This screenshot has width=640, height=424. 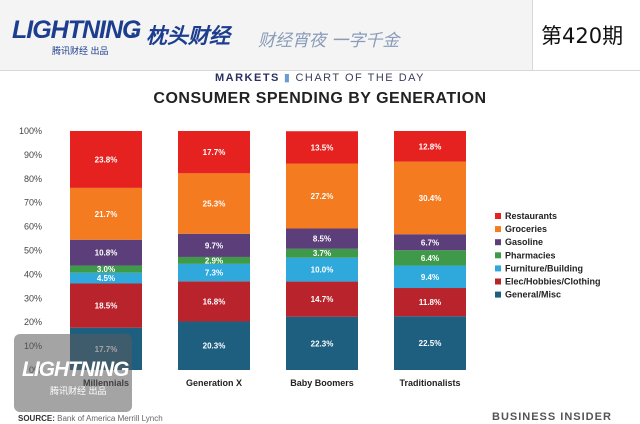 I want to click on markets-label: MARKETS, so click(x=247, y=78).